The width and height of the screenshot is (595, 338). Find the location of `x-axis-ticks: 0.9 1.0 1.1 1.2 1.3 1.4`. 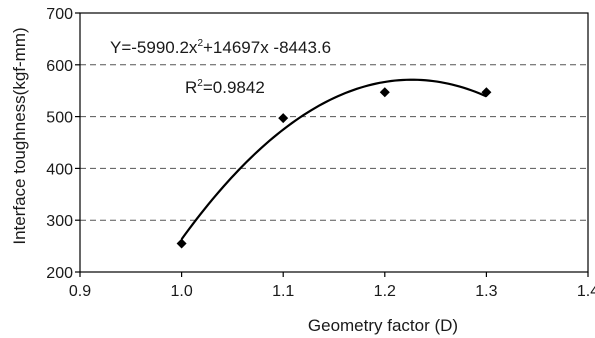

x-axis-ticks: 0.9 1.0 1.1 1.2 1.3 1.4 is located at coordinates (332, 286).